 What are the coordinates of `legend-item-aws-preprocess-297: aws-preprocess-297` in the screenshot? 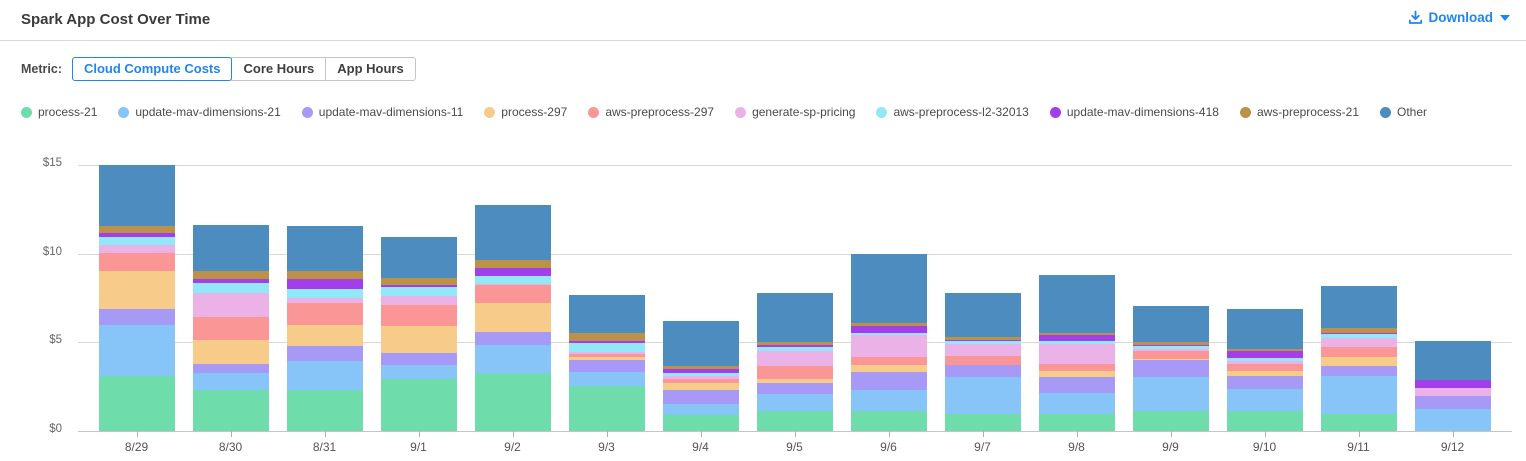 It's located at (651, 112).